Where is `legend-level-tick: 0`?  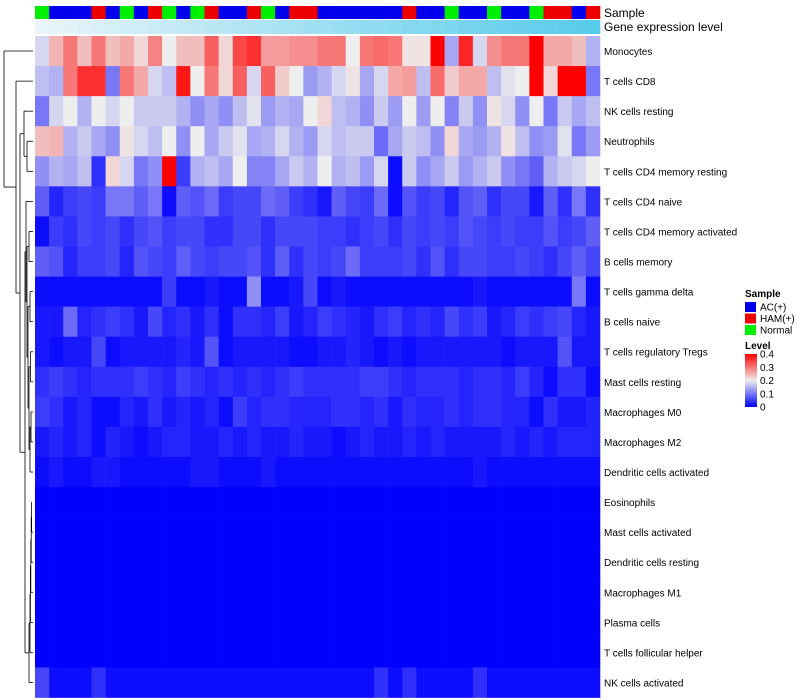
legend-level-tick: 0 is located at coordinates (763, 408).